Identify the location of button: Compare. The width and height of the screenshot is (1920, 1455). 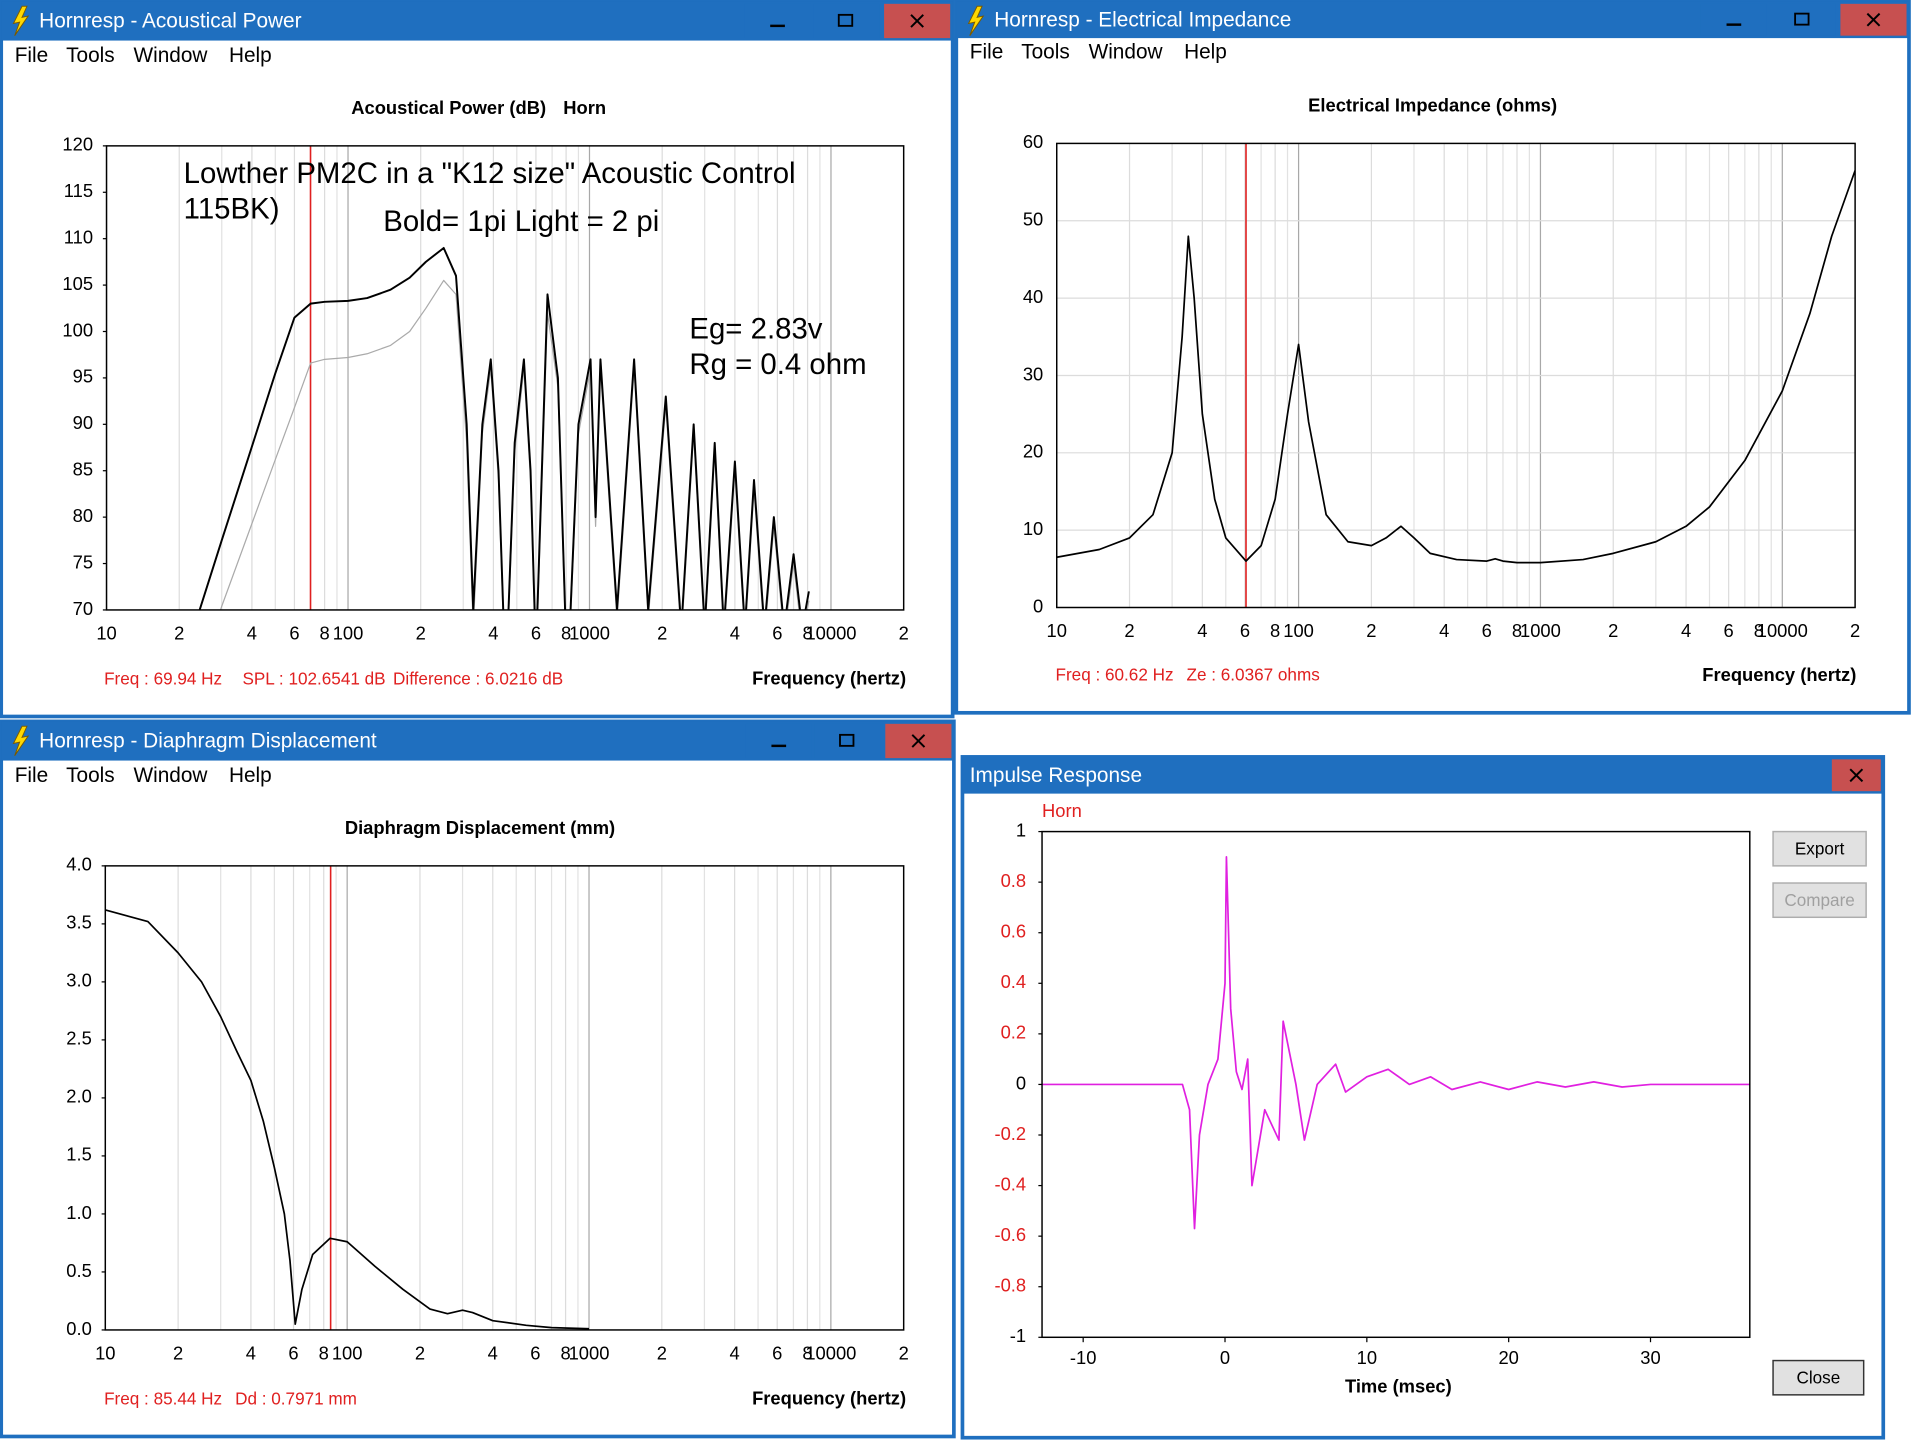
(1819, 900).